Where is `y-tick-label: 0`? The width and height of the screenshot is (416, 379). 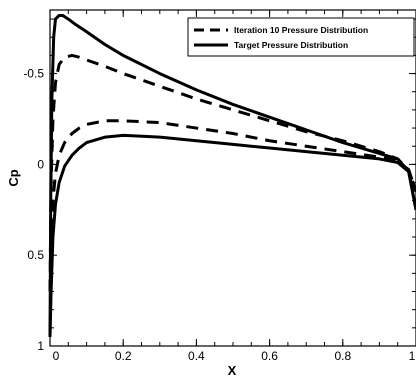
y-tick-label: 0 is located at coordinates (40, 164).